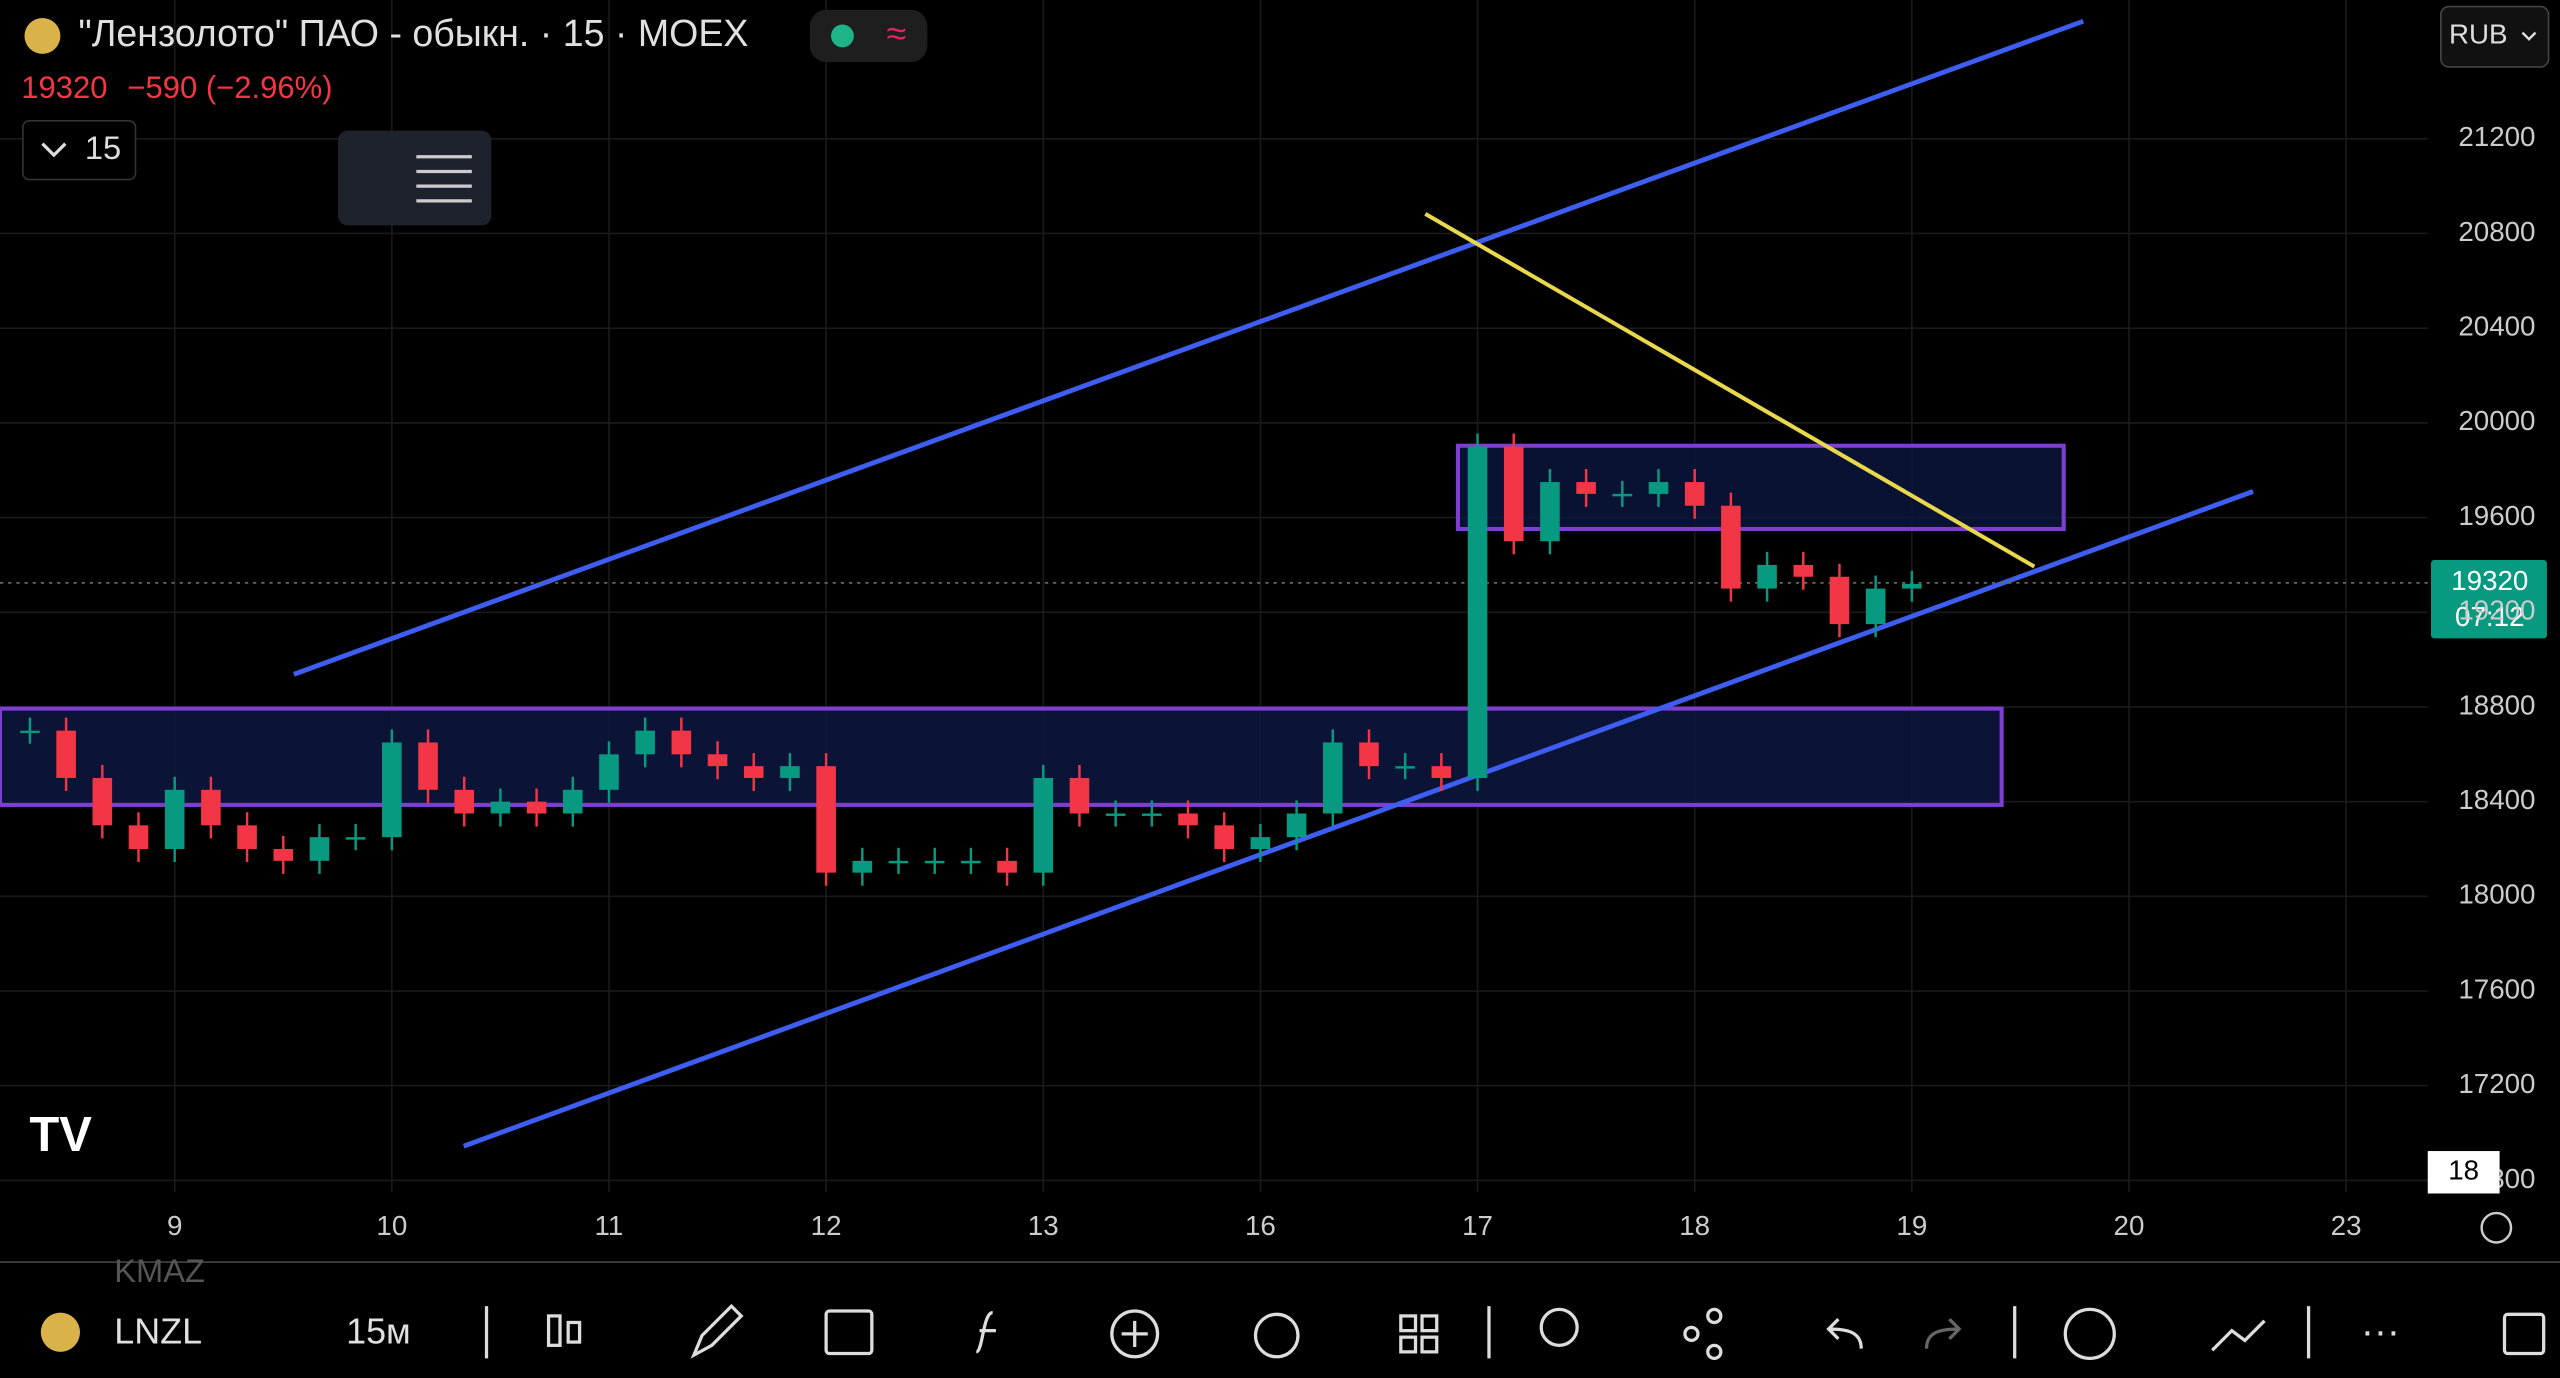 The height and width of the screenshot is (1378, 2560). Describe the element at coordinates (2496, 1227) in the screenshot. I see `settings` at that location.